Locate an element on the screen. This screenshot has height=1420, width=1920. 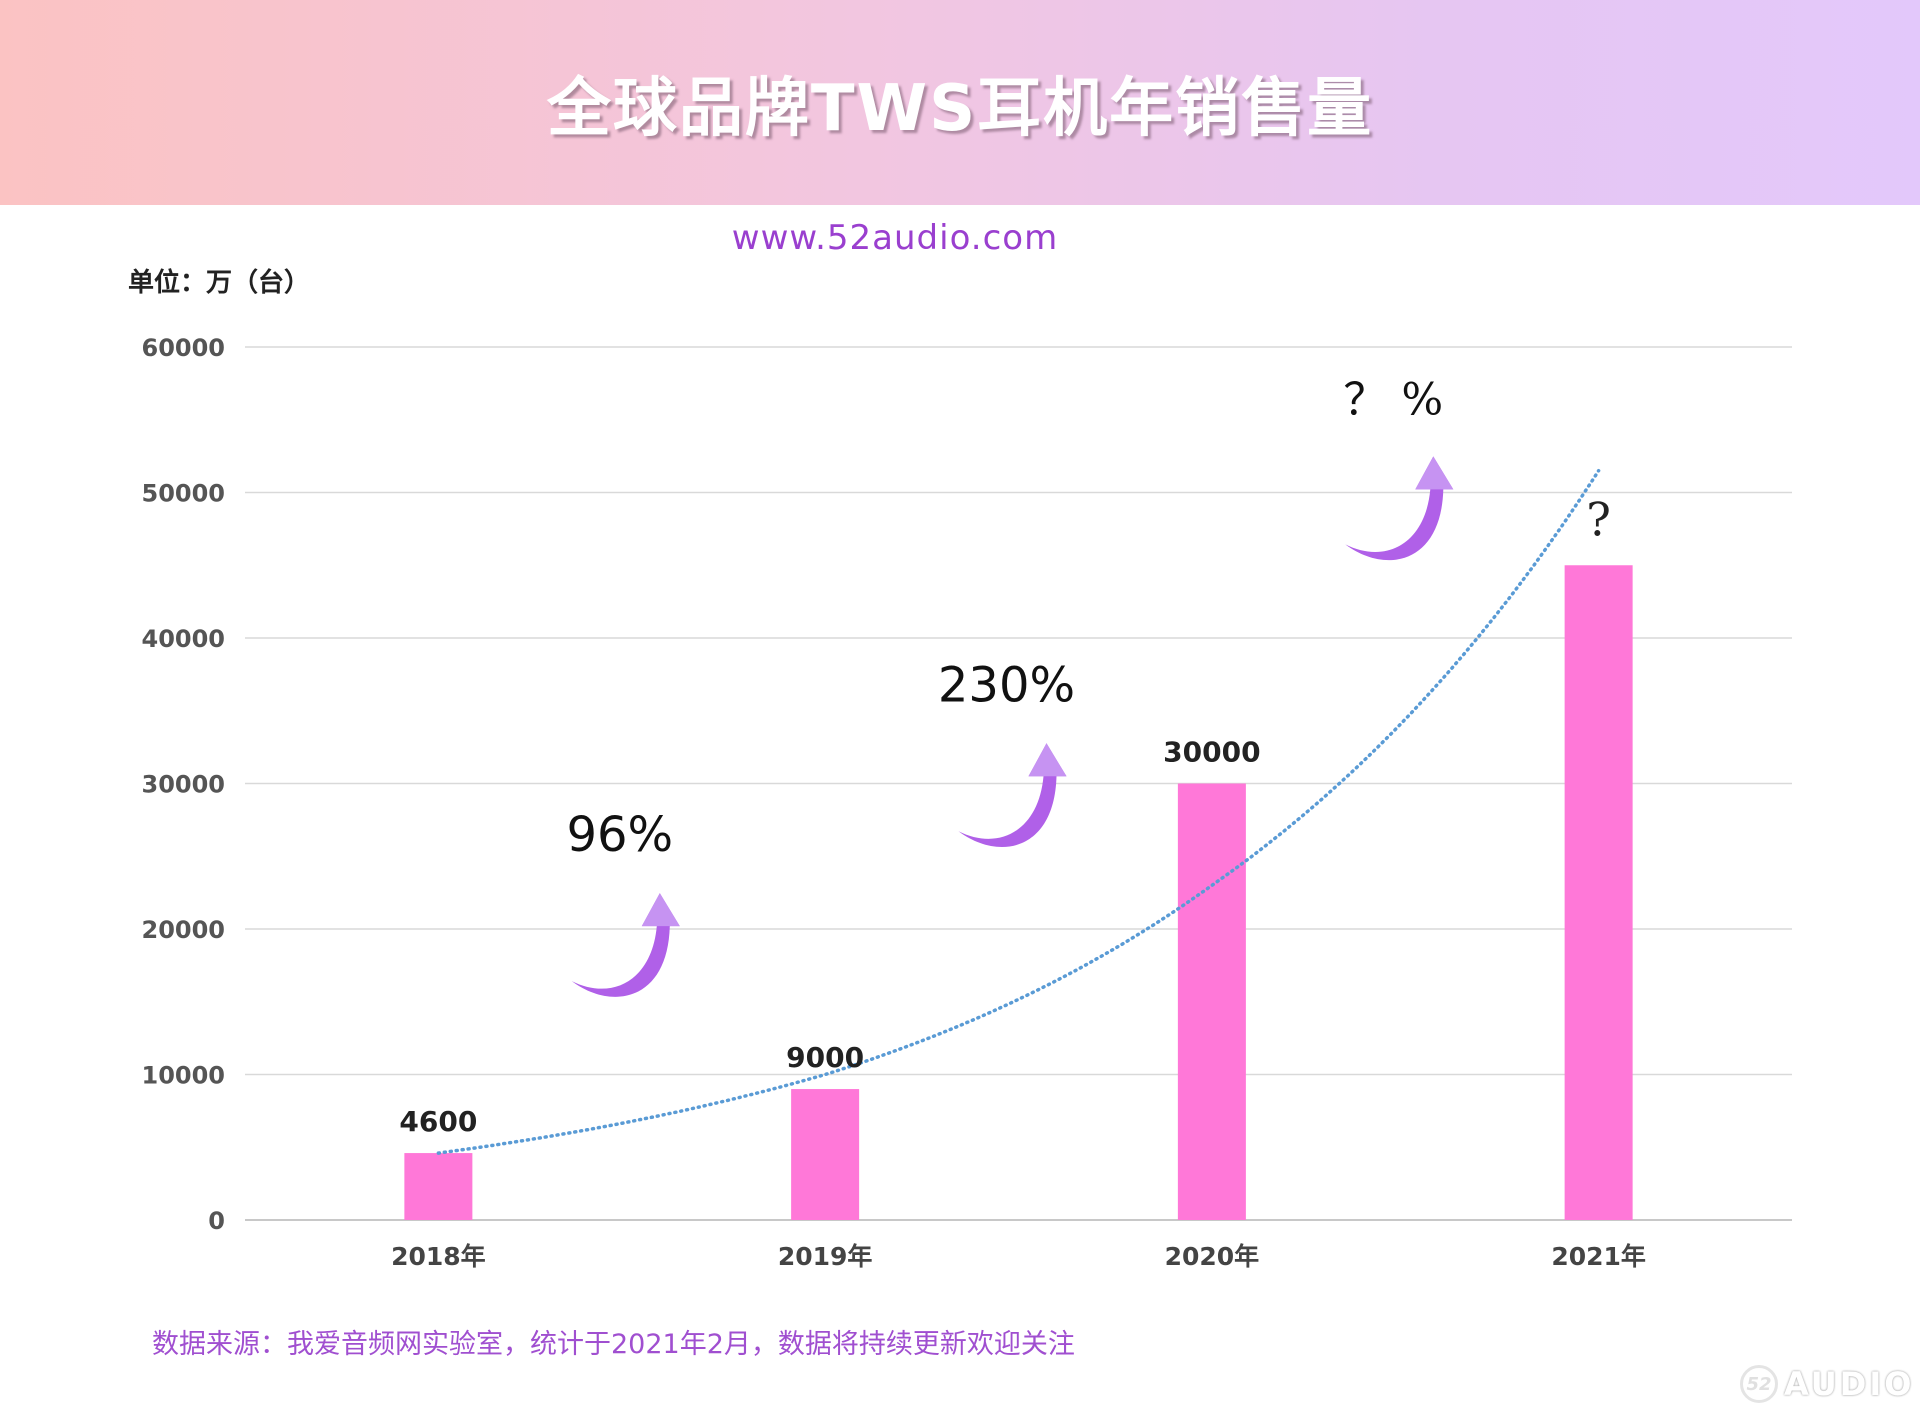
y-tick-label: 30000 is located at coordinates (184, 785).